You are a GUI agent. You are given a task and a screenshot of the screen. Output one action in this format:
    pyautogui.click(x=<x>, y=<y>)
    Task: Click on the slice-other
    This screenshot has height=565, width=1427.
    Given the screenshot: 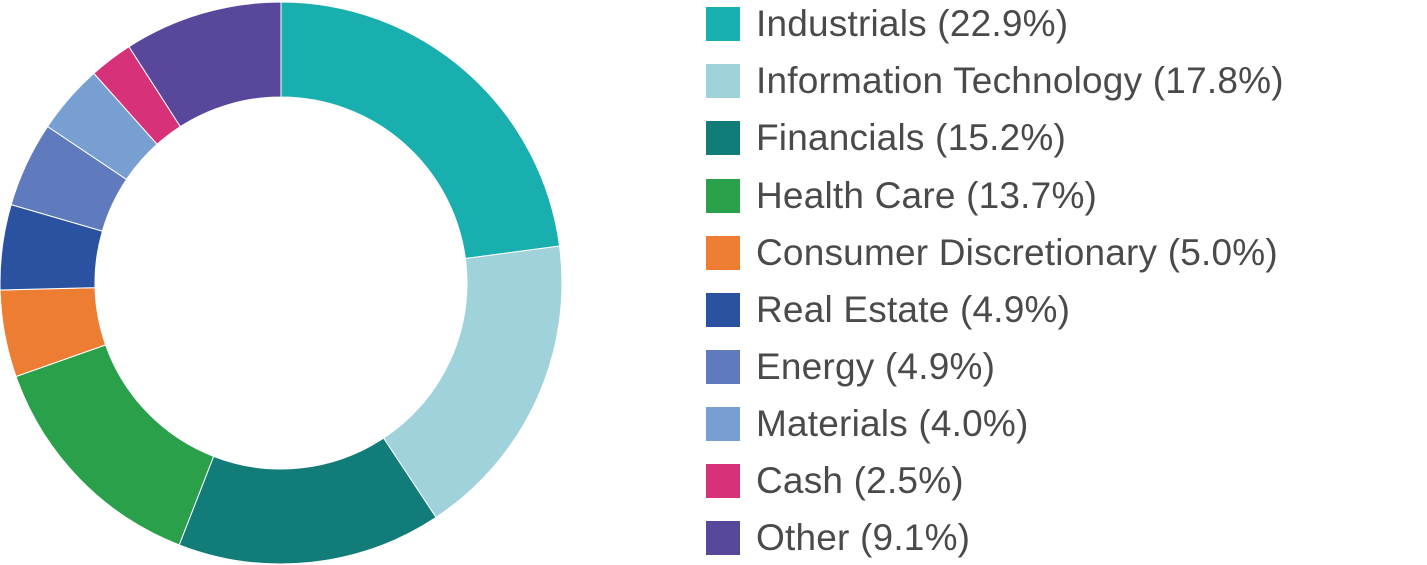 What is the action you would take?
    pyautogui.click(x=205, y=64)
    